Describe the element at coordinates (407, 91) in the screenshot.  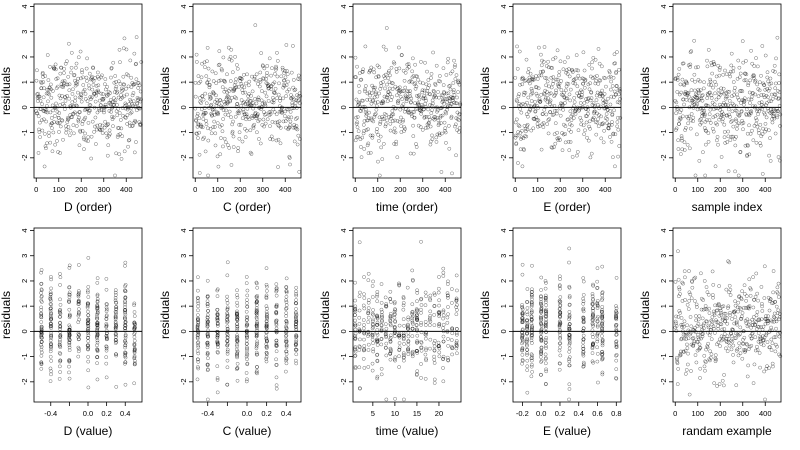
I see `plot-frame` at that location.